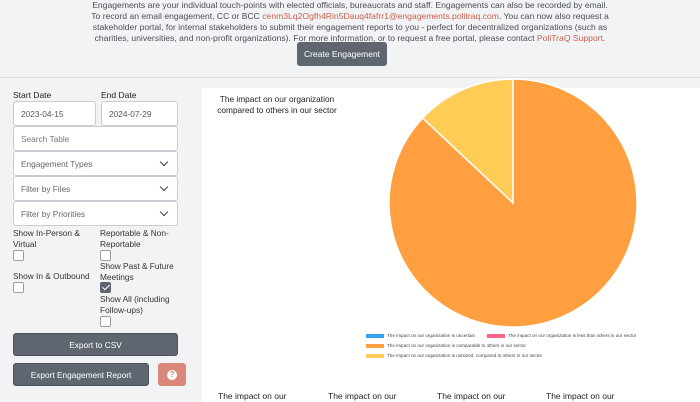 This screenshot has height=402, width=700. What do you see at coordinates (105, 321) in the screenshot?
I see `show-all-checkbox` at bounding box center [105, 321].